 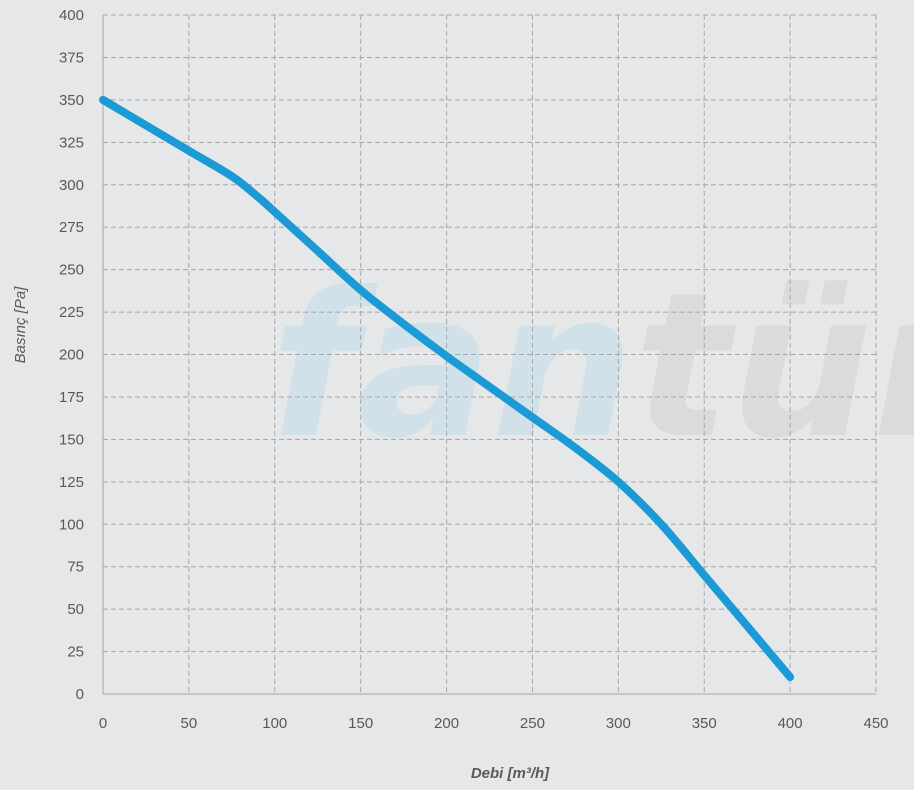 What do you see at coordinates (71, 15) in the screenshot?
I see `y-tick-label: 400` at bounding box center [71, 15].